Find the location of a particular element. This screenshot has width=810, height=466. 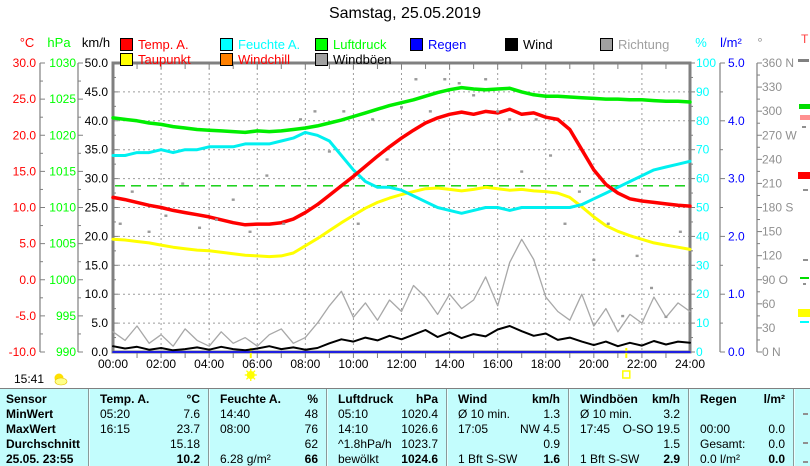

table-cell: Temp. A. is located at coordinates (125, 399).